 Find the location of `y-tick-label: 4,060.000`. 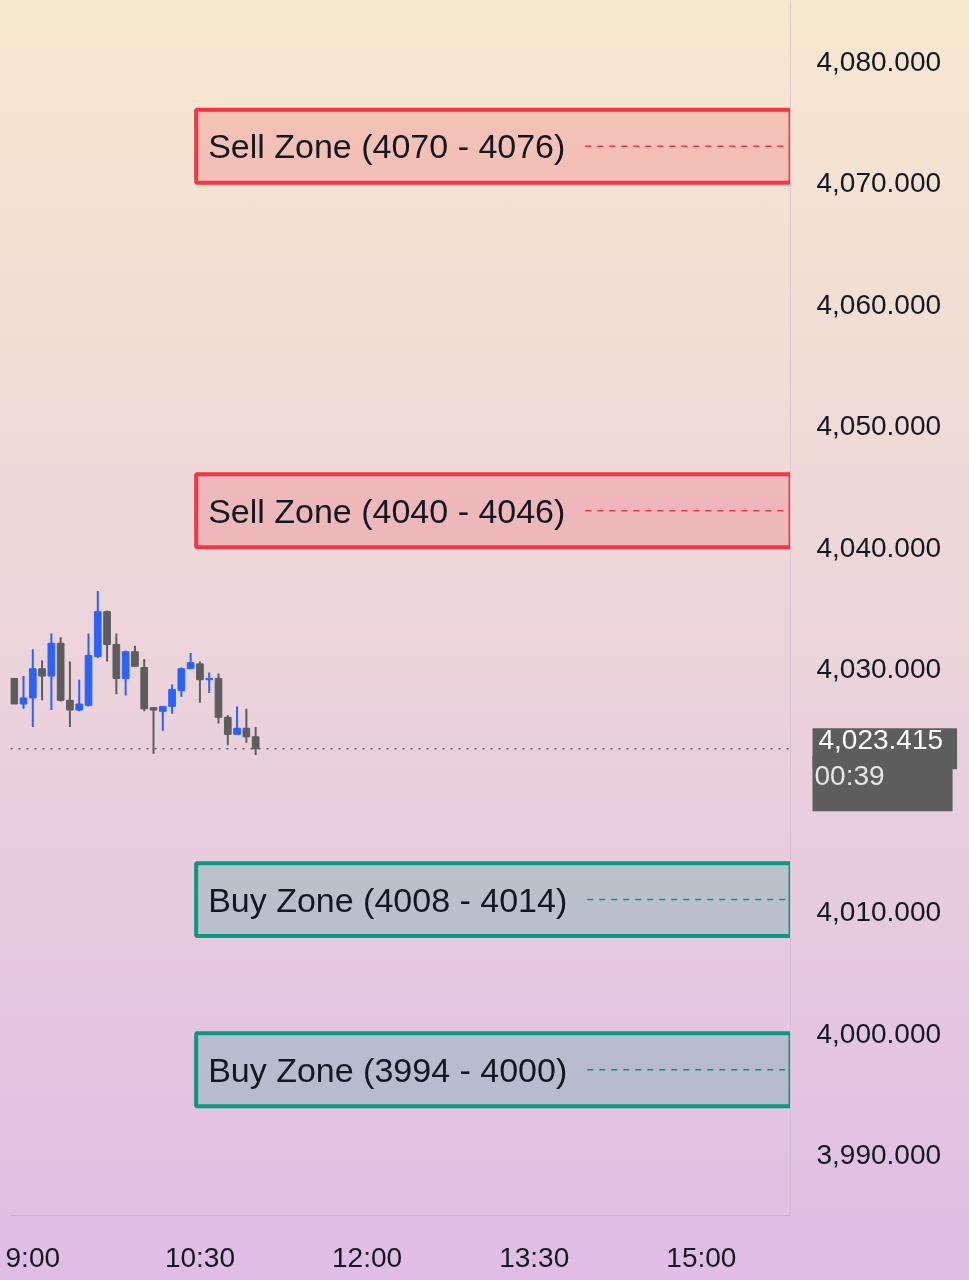

y-tick-label: 4,060.000 is located at coordinates (879, 304).